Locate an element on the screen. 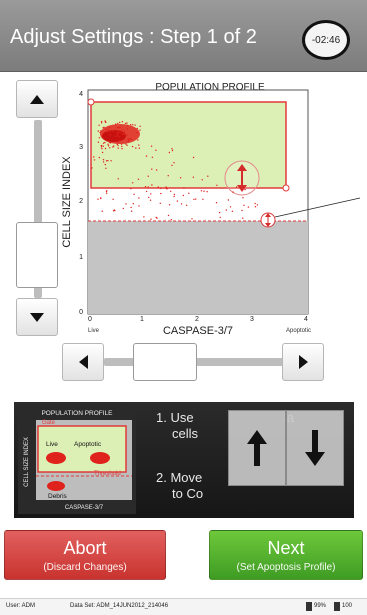 This screenshot has width=367, height=615. move-down-button is located at coordinates (315, 448).